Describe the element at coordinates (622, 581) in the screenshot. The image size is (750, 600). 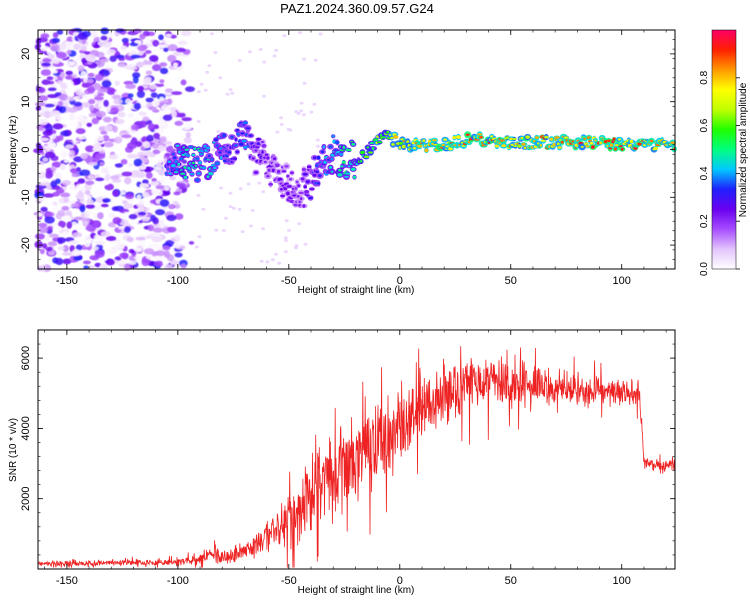
I see `snr-x-tick-label: 100` at that location.